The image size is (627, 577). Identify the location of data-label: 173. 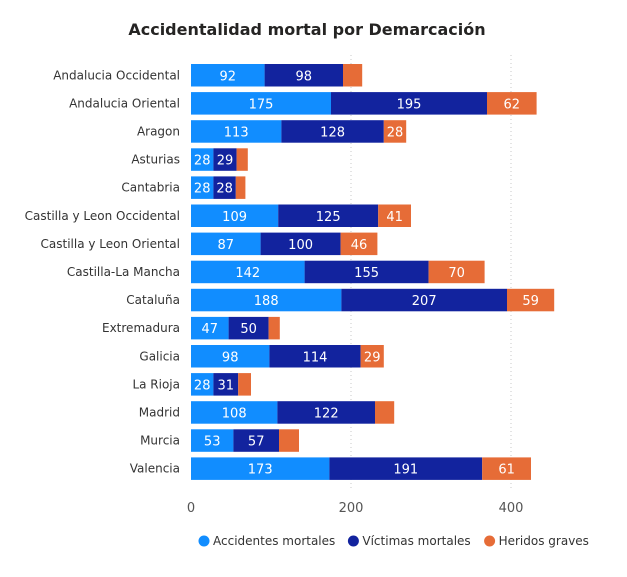
(260, 470).